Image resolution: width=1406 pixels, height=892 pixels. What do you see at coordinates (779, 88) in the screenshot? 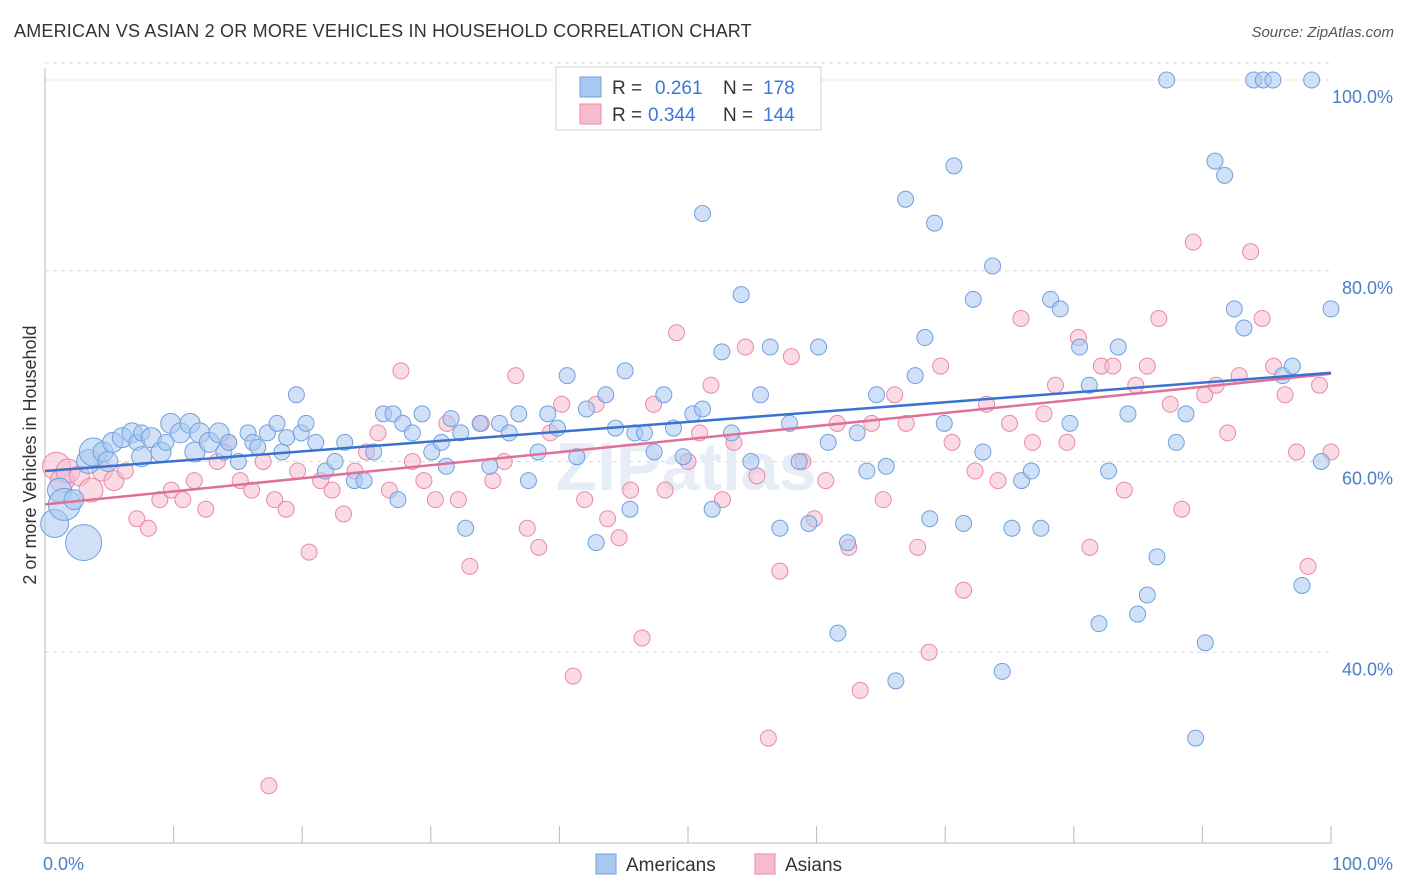
I see `legend-n-value-americans: 178` at bounding box center [779, 88].